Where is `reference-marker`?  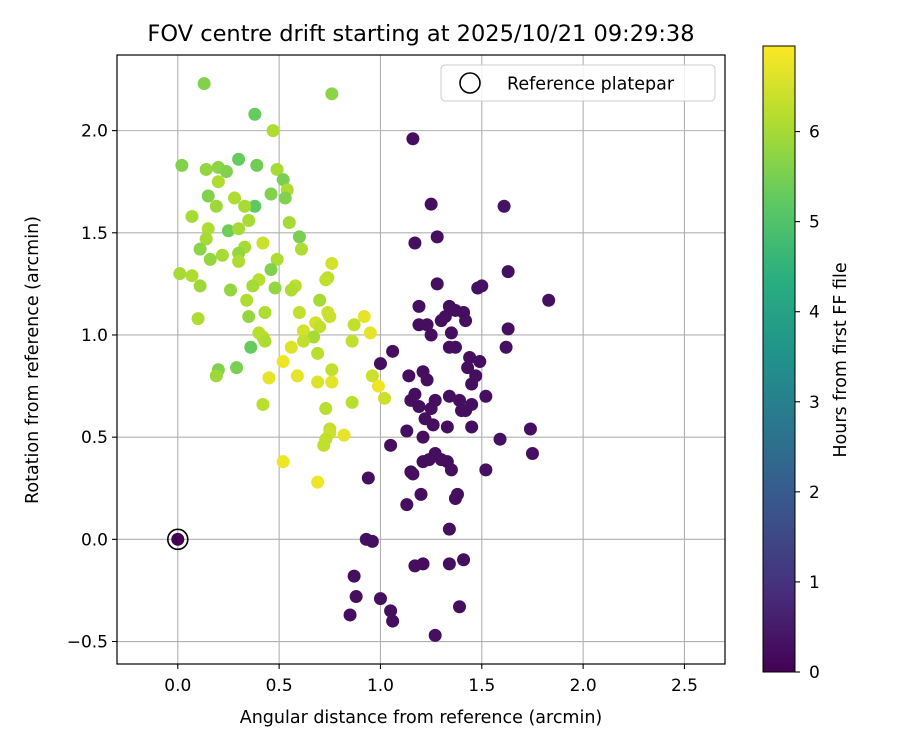
reference-marker is located at coordinates (178, 539).